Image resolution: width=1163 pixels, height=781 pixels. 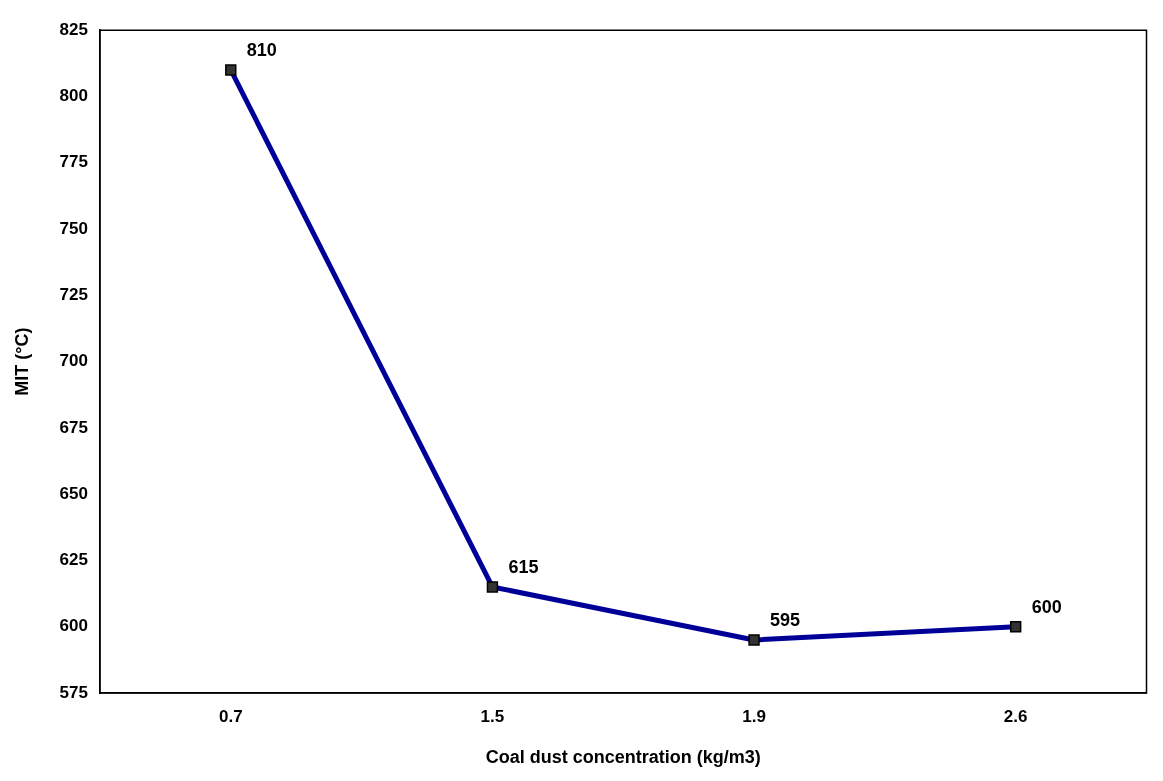 What do you see at coordinates (73, 29) in the screenshot?
I see `y-tick-label: 825` at bounding box center [73, 29].